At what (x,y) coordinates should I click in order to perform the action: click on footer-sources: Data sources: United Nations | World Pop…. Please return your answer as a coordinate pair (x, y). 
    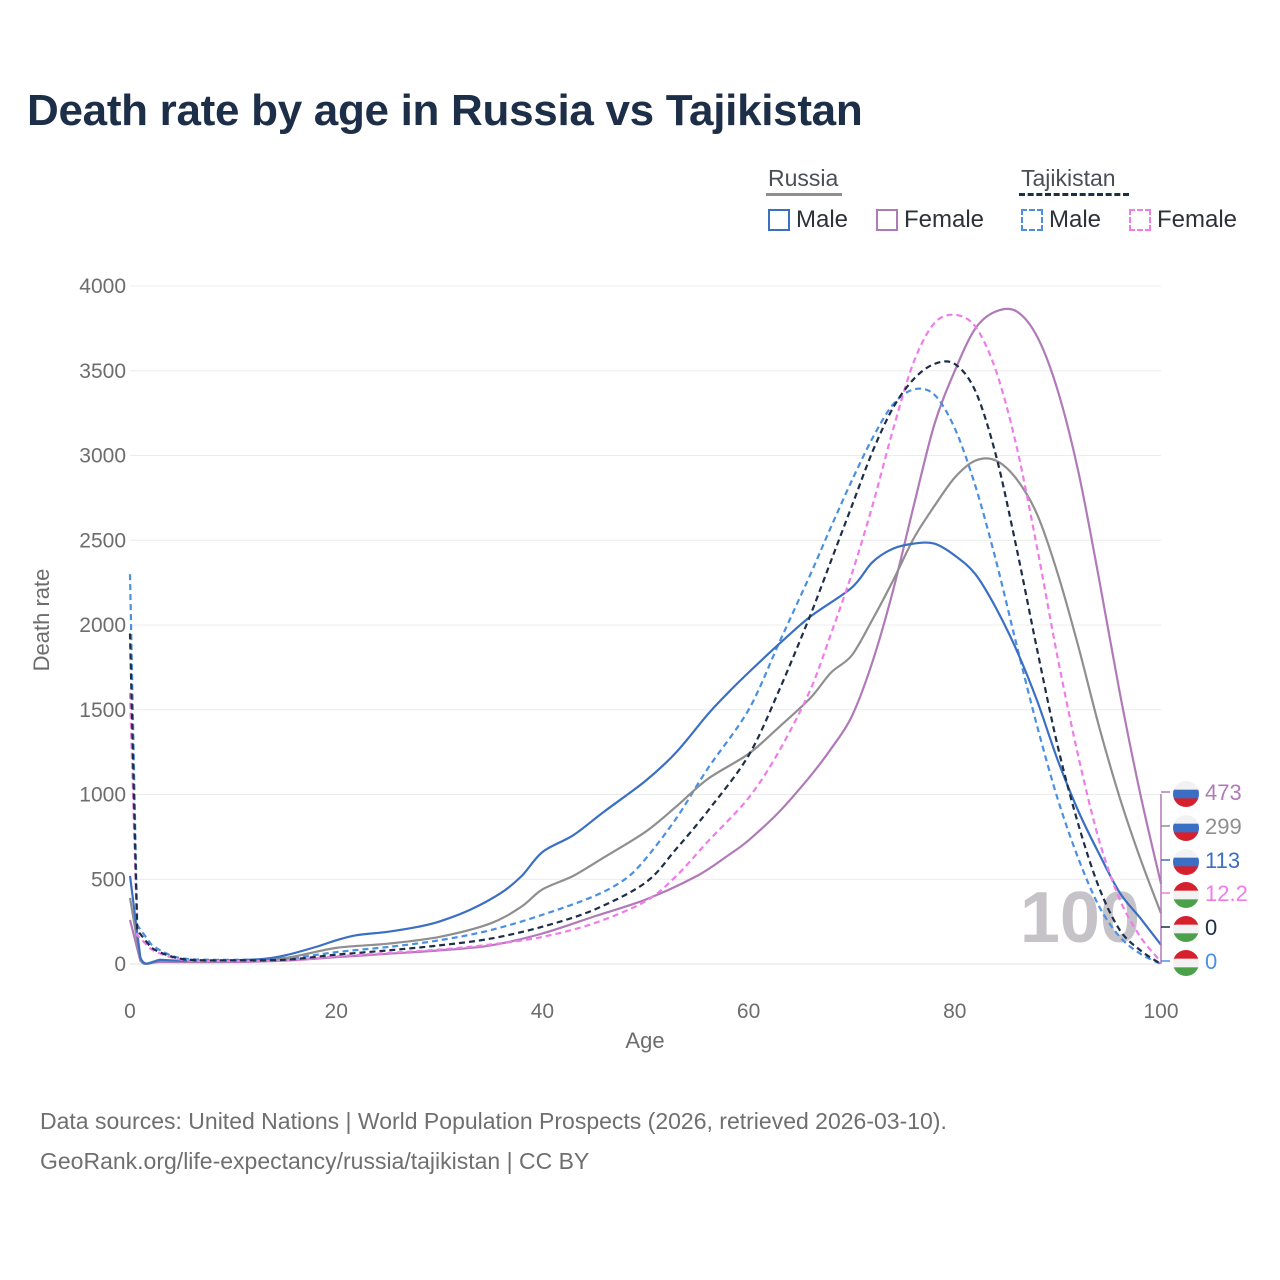
    Looking at the image, I should click on (493, 1121).